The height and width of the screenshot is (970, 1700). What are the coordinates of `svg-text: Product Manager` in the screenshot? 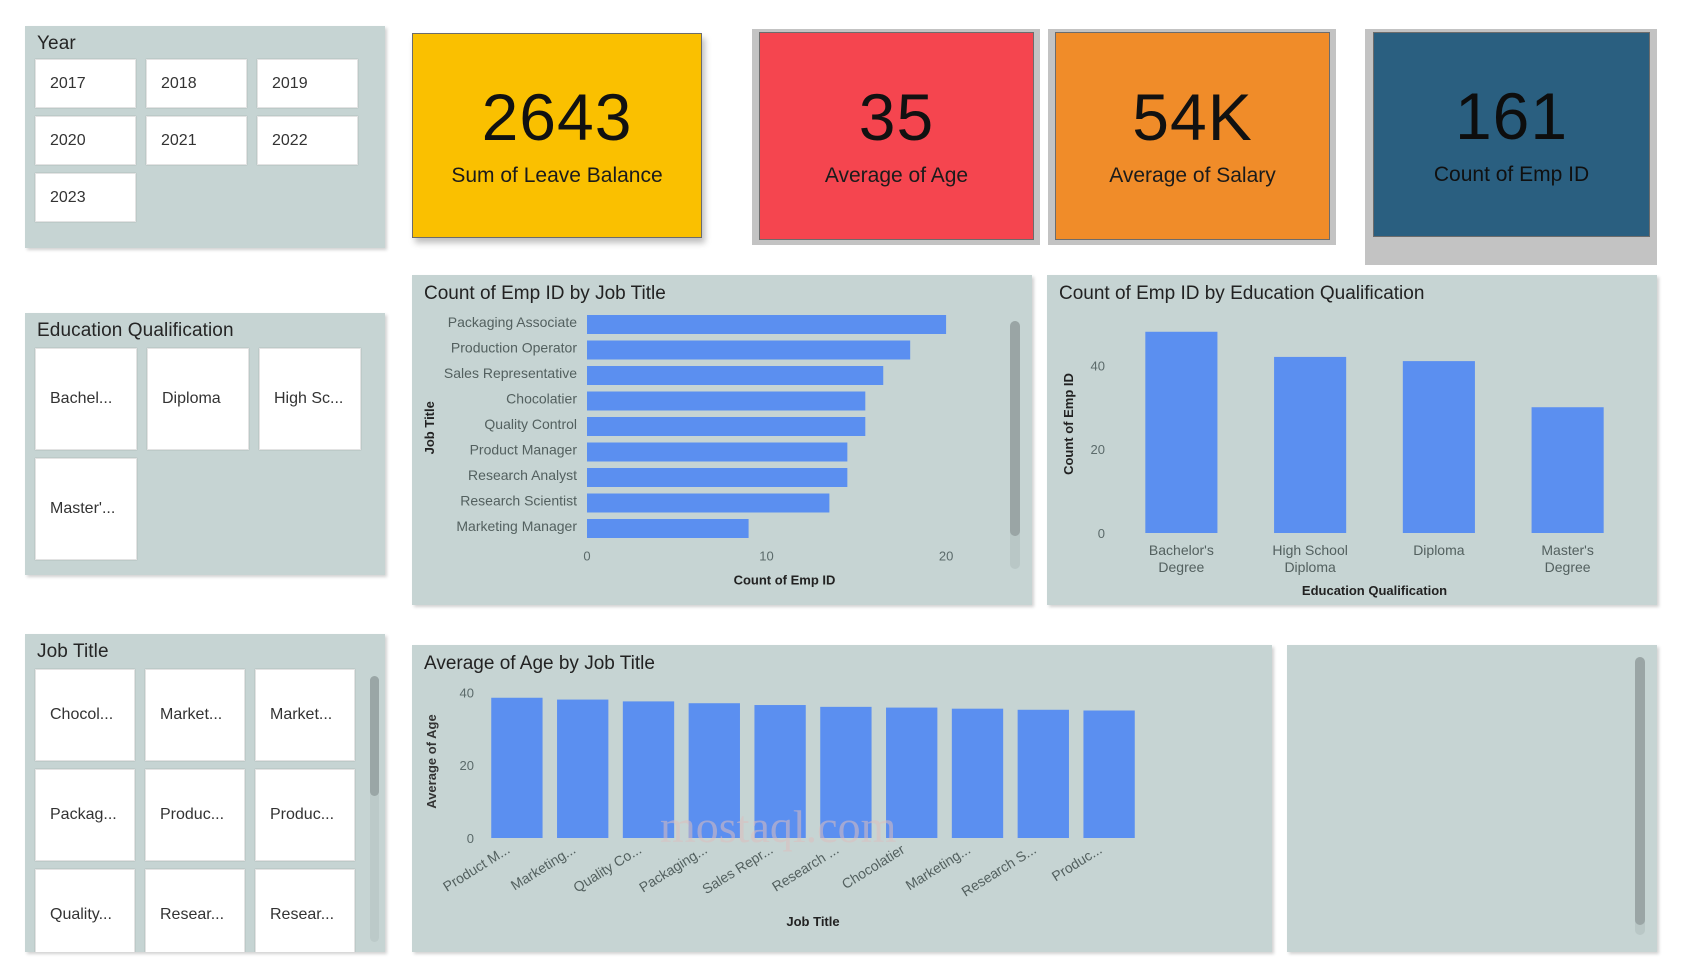 It's located at (524, 450).